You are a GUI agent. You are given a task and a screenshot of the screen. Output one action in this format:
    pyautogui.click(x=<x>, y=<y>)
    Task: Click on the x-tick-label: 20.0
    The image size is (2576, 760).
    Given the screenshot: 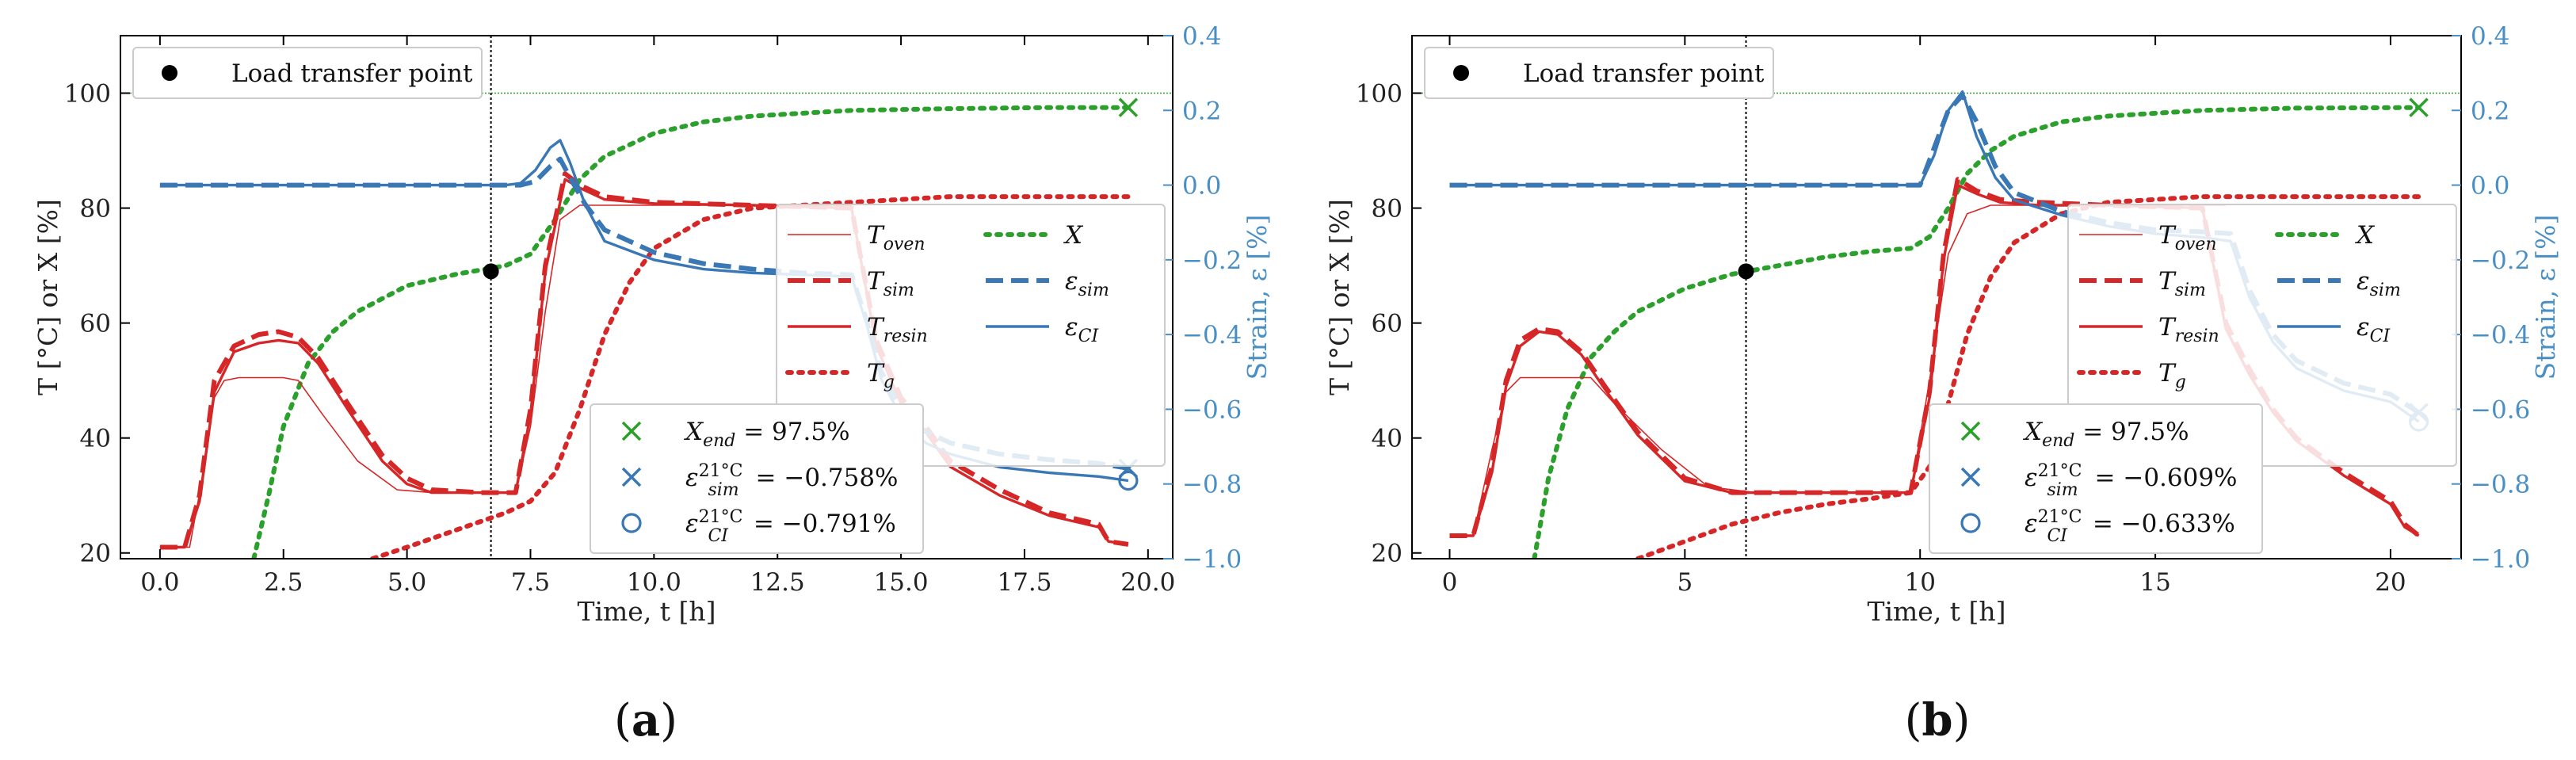 What is the action you would take?
    pyautogui.click(x=1147, y=582)
    